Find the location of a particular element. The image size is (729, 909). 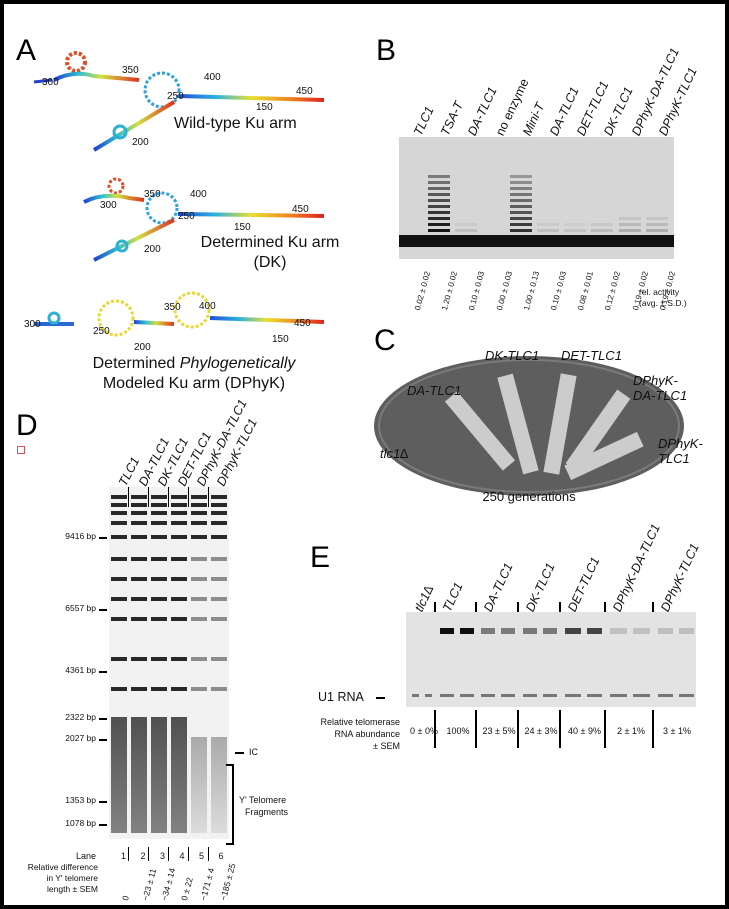

e-abundance-value: 23 ± 5% is located at coordinates (499, 731).